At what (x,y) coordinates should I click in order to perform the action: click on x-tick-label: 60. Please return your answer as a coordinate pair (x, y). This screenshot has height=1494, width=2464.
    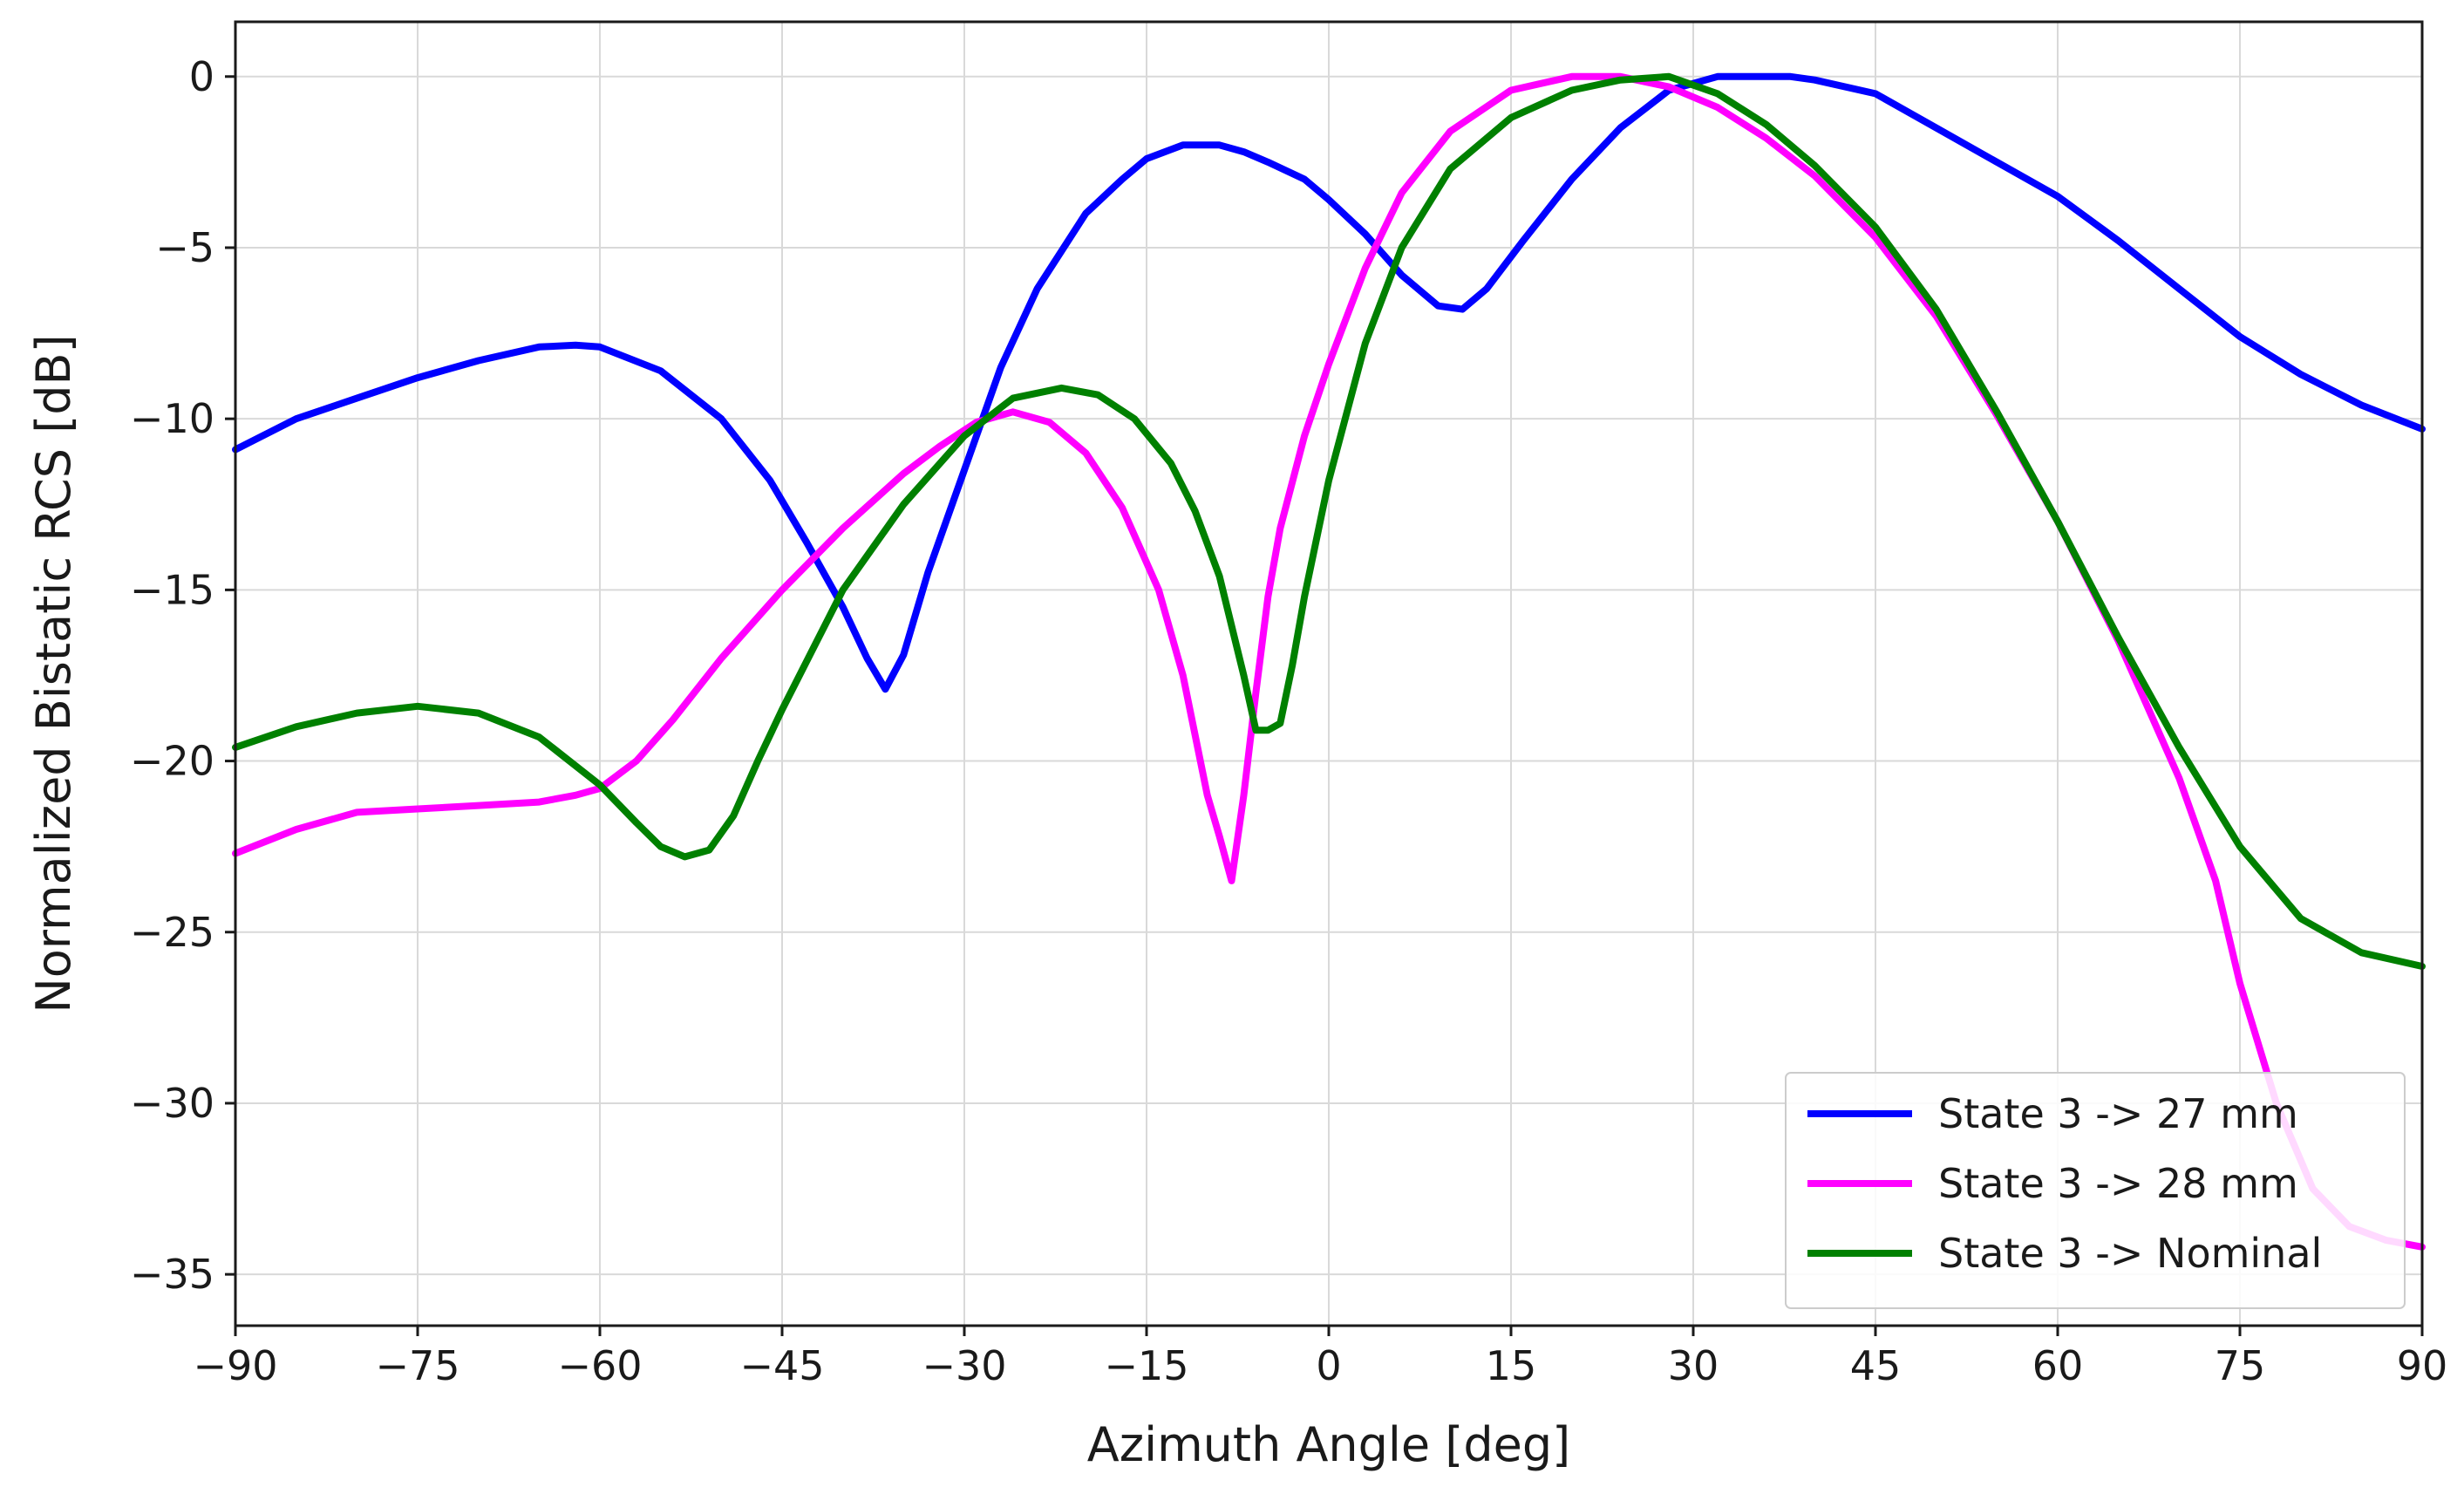
    Looking at the image, I should click on (2058, 1365).